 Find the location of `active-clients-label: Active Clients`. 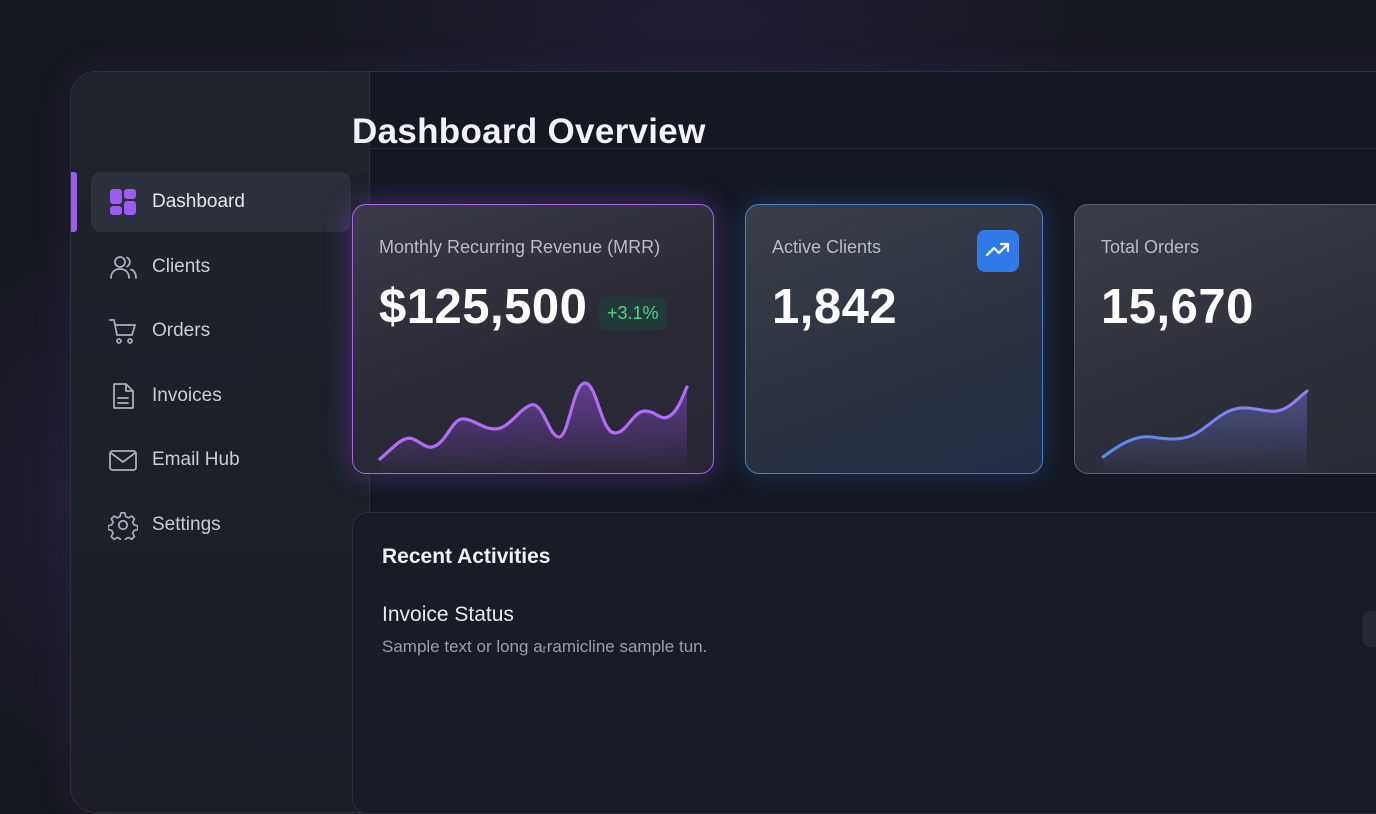

active-clients-label: Active Clients is located at coordinates (826, 247).